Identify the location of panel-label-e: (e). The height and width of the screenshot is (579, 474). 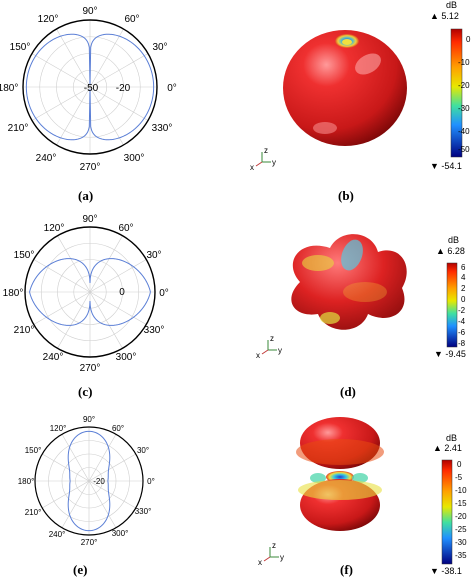
(80, 569).